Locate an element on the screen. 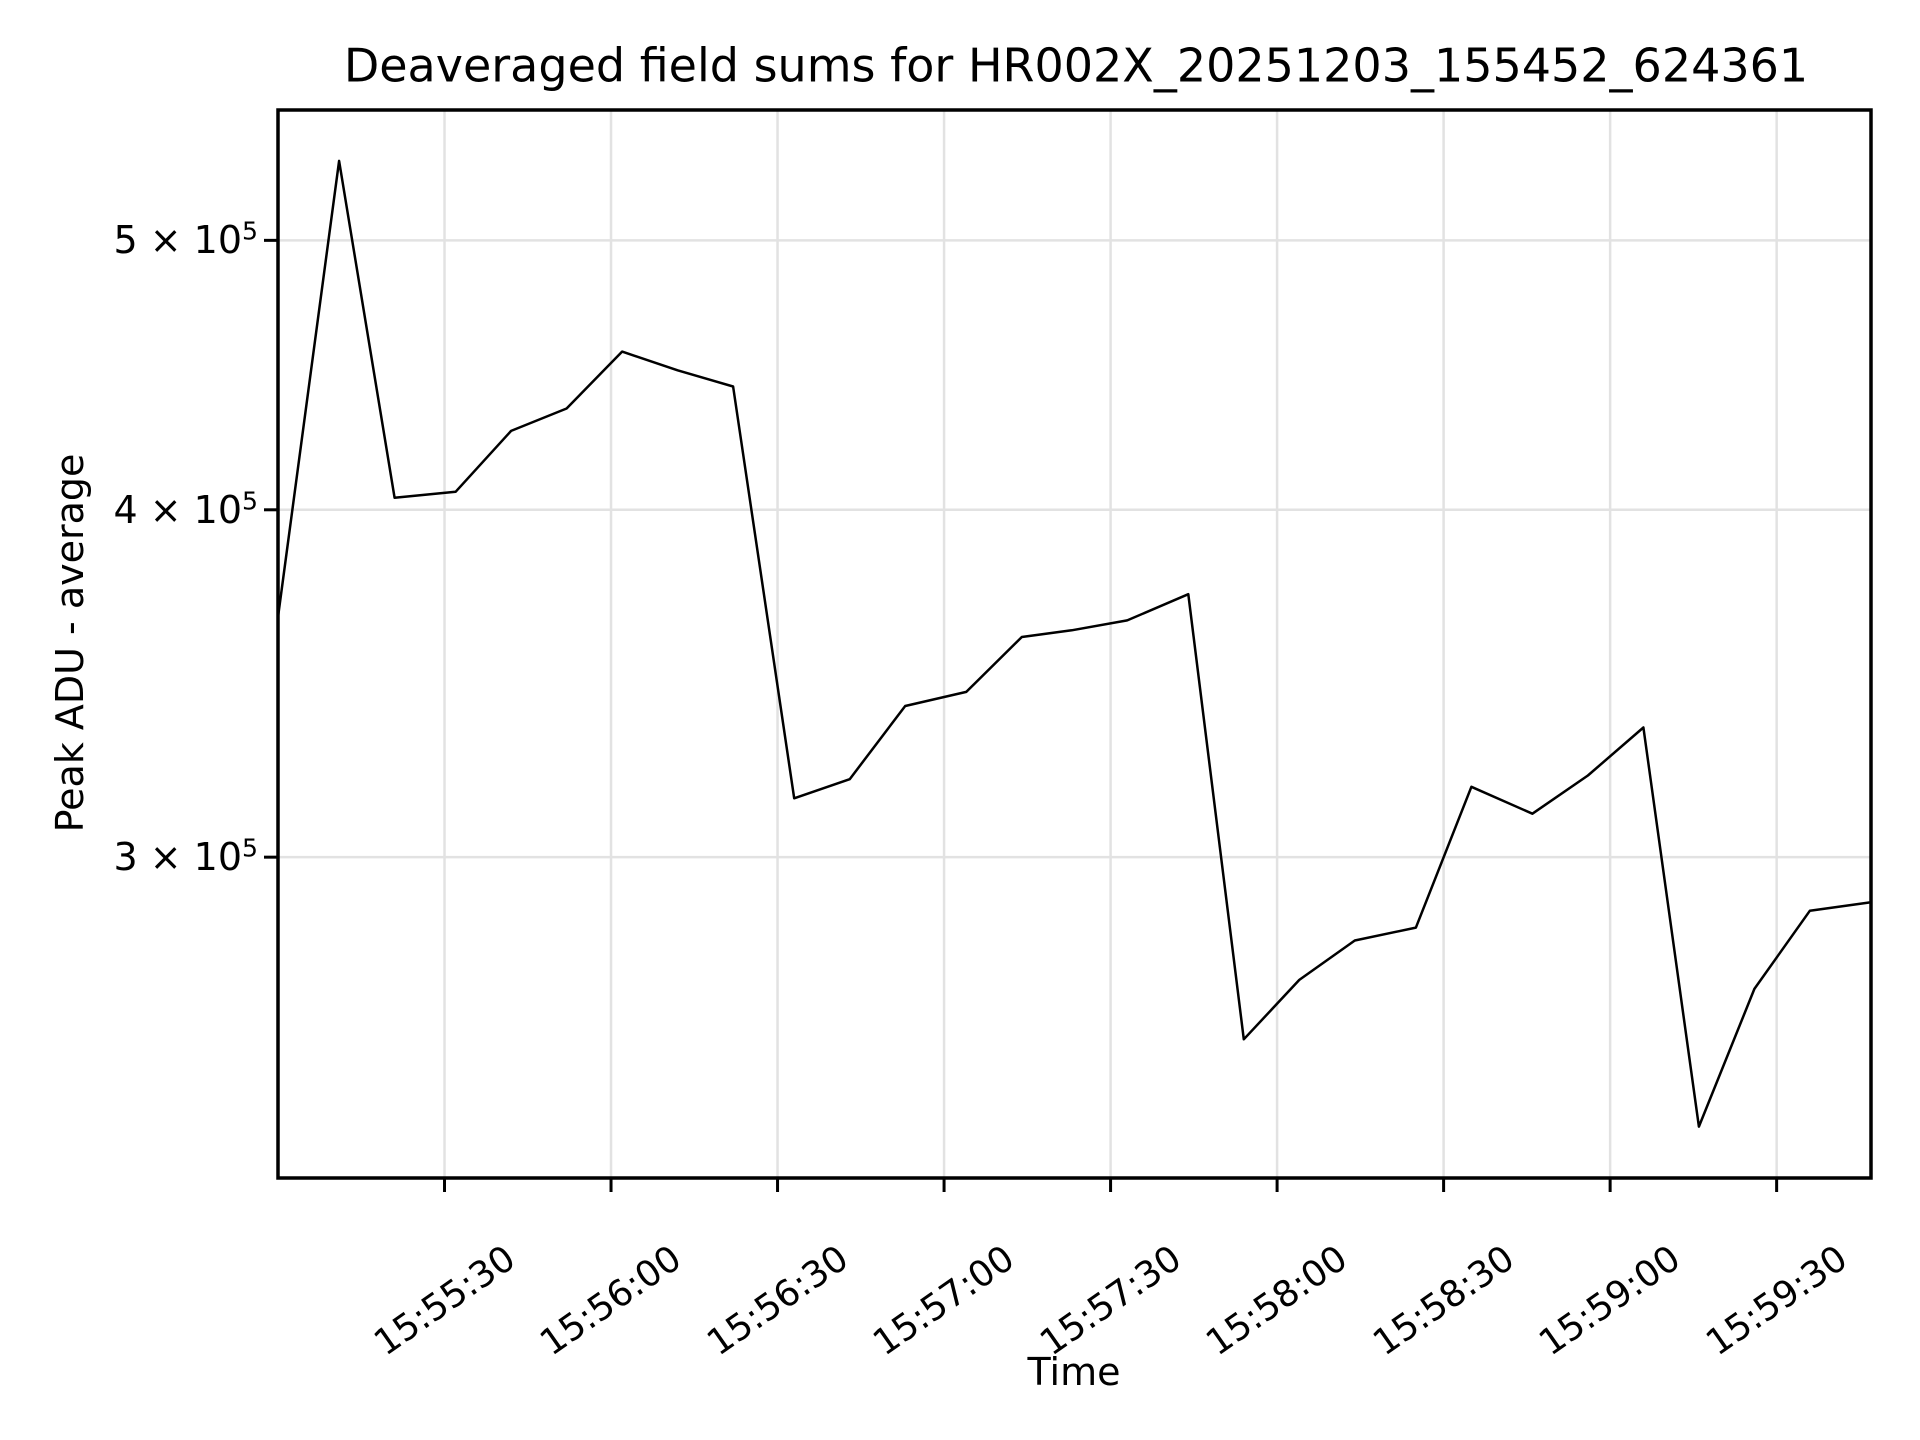 This screenshot has width=1920, height=1440. x-axis-label: Time is located at coordinates (1074, 1372).